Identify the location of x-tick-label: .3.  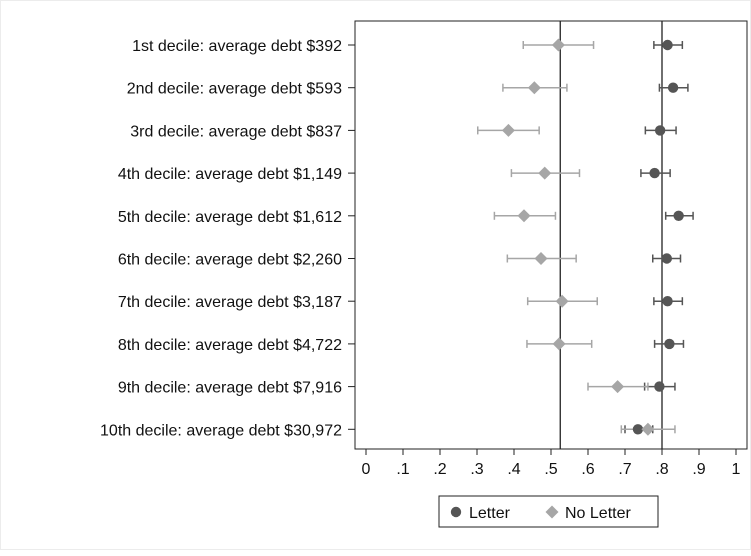
(476, 469).